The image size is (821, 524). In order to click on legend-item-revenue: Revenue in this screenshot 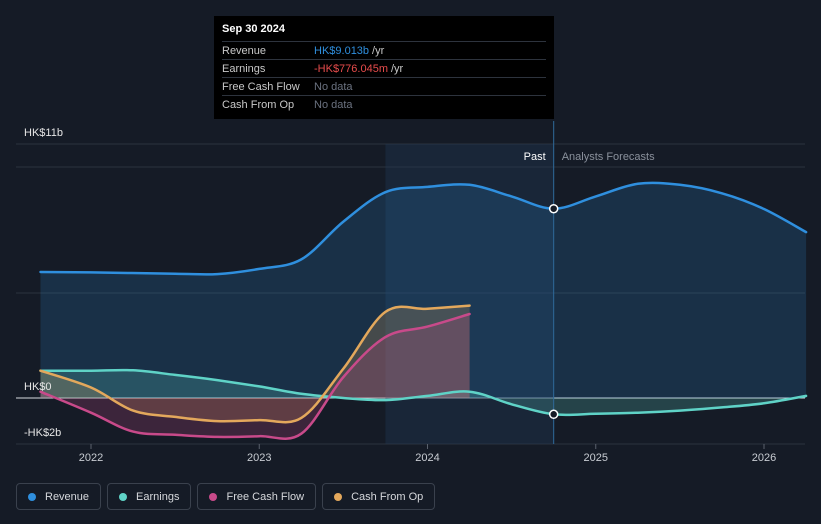, I will do `click(59, 496)`.